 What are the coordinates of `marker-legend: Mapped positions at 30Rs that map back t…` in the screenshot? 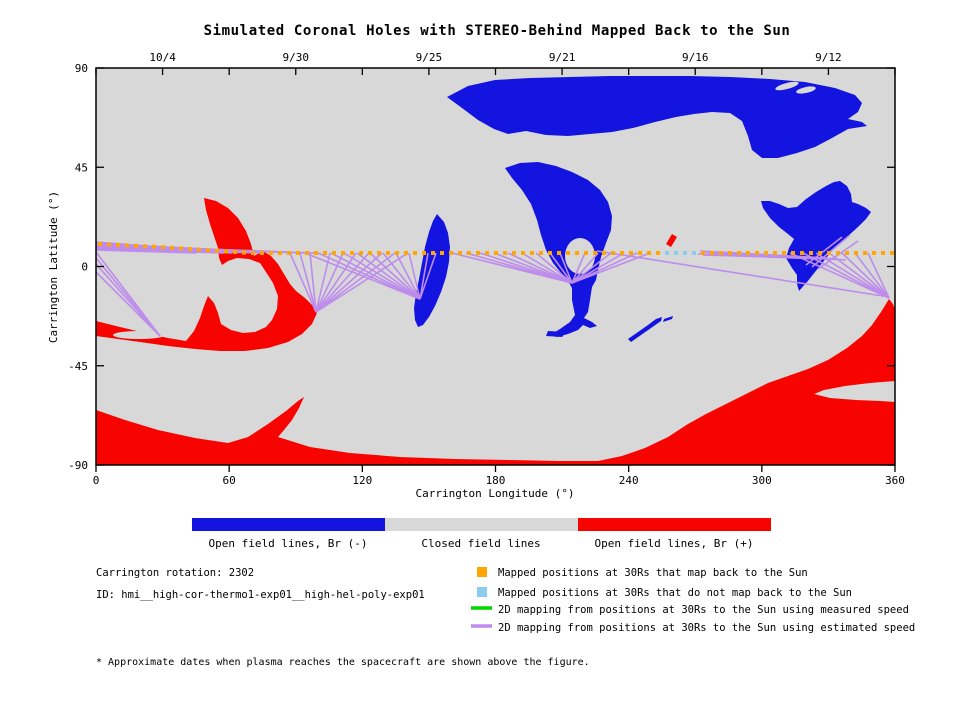 It's located at (693, 600).